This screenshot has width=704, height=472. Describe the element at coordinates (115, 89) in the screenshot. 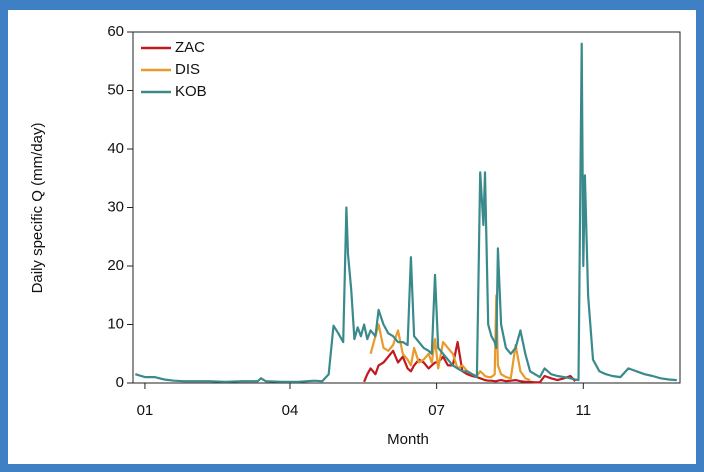

I see `y-tick-label: 50` at that location.